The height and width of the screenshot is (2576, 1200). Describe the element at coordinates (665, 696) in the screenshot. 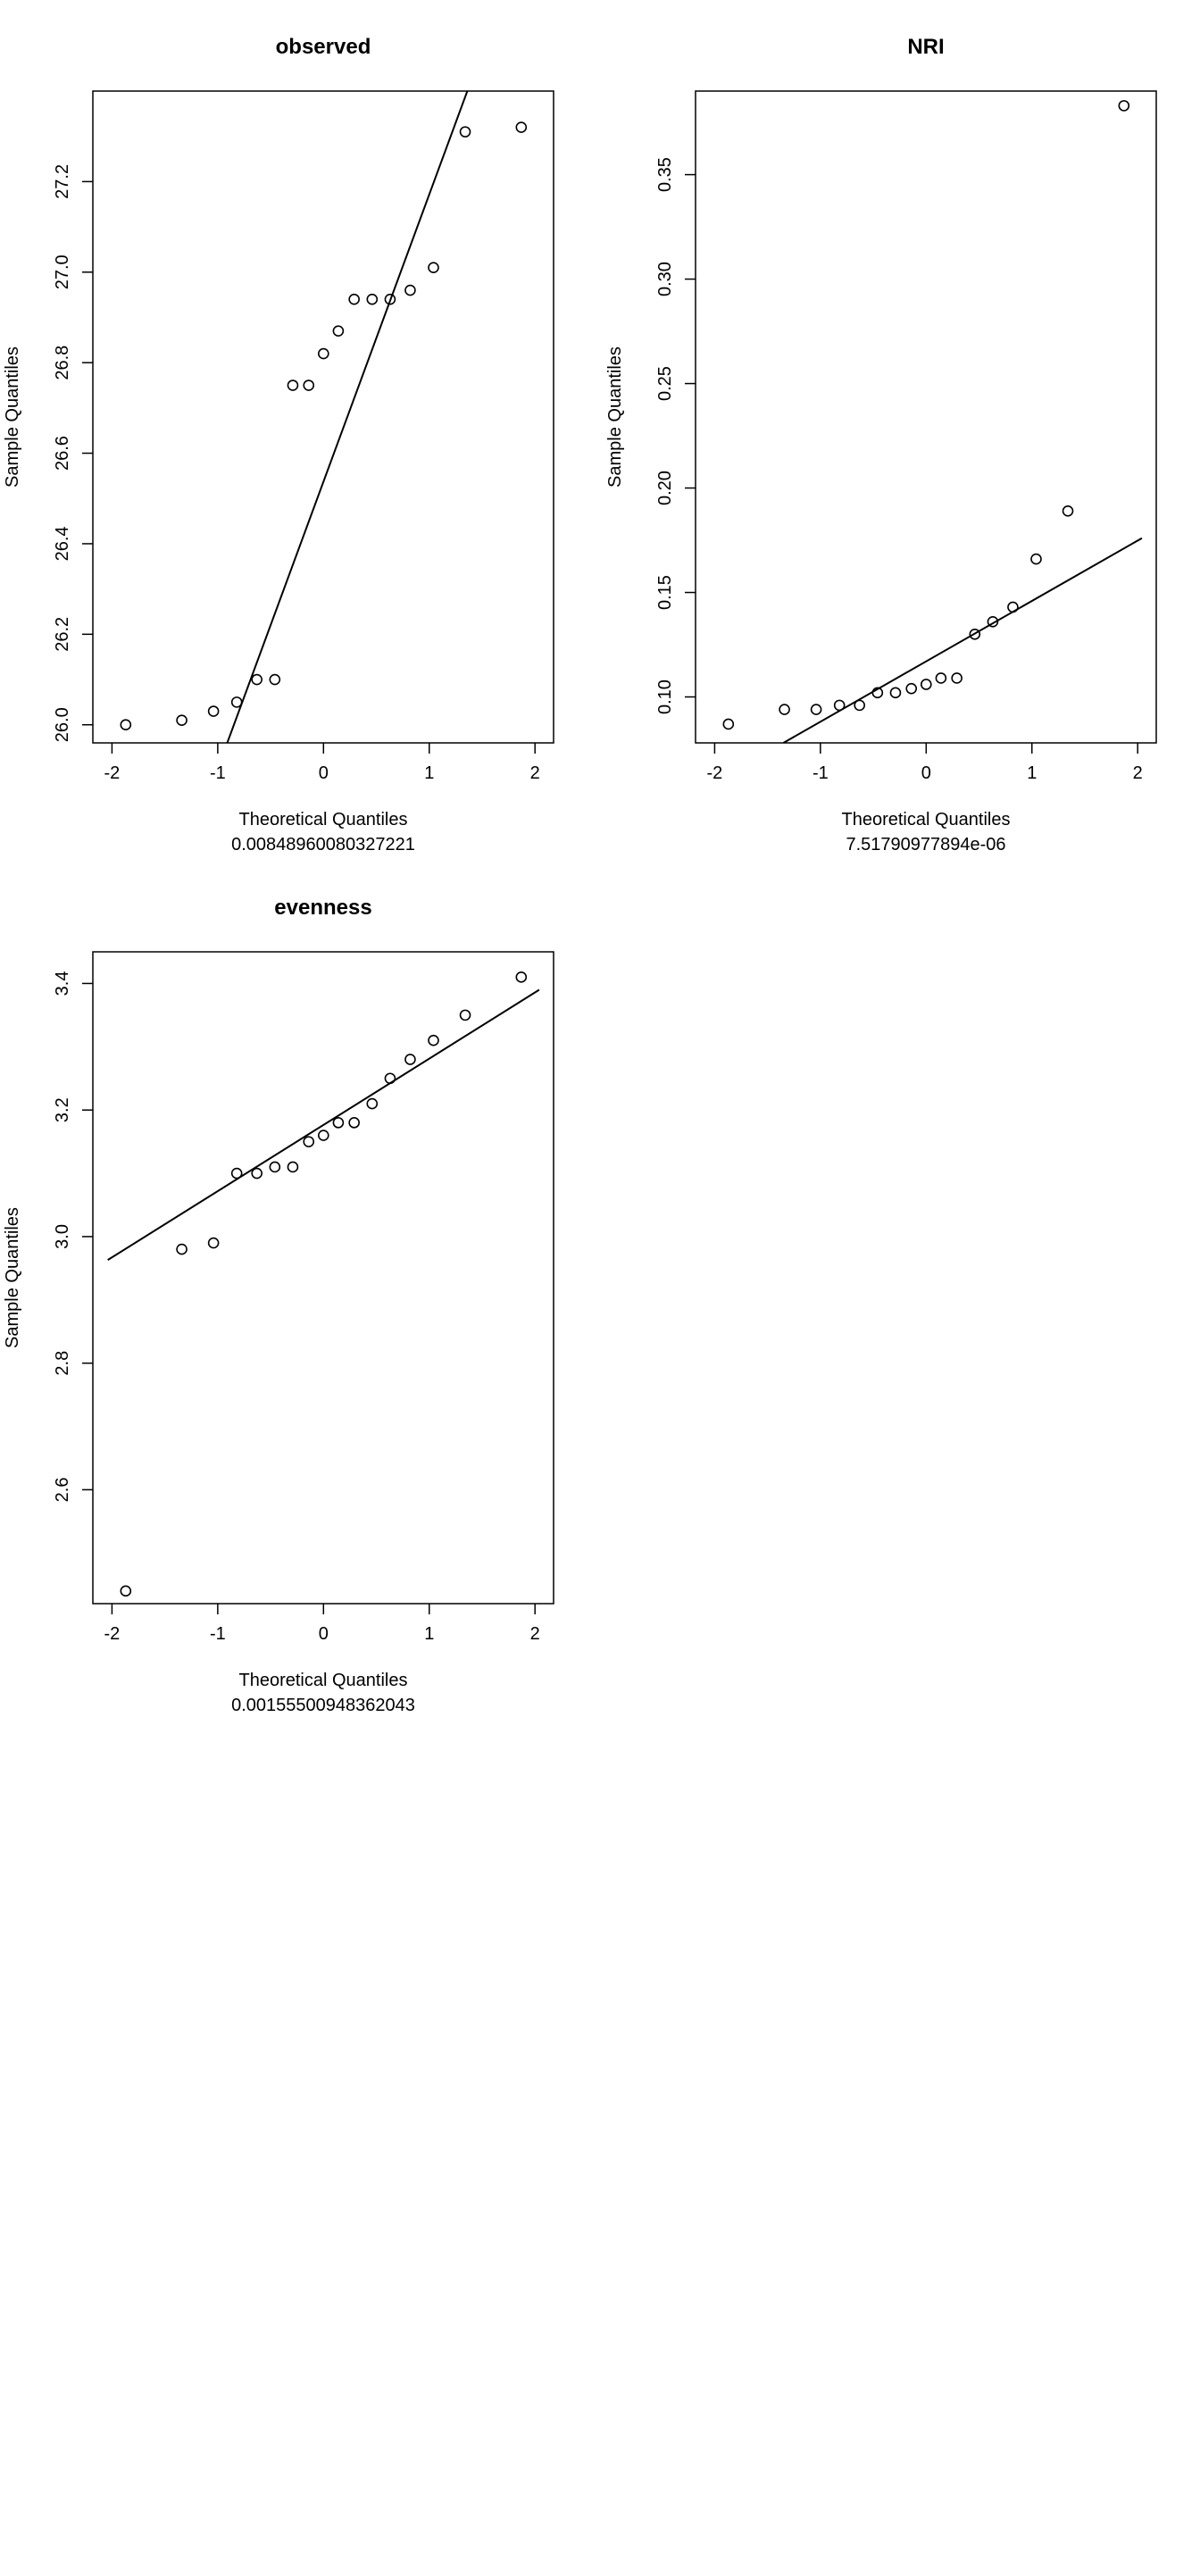

I see `y-tick-label: 0.10` at that location.